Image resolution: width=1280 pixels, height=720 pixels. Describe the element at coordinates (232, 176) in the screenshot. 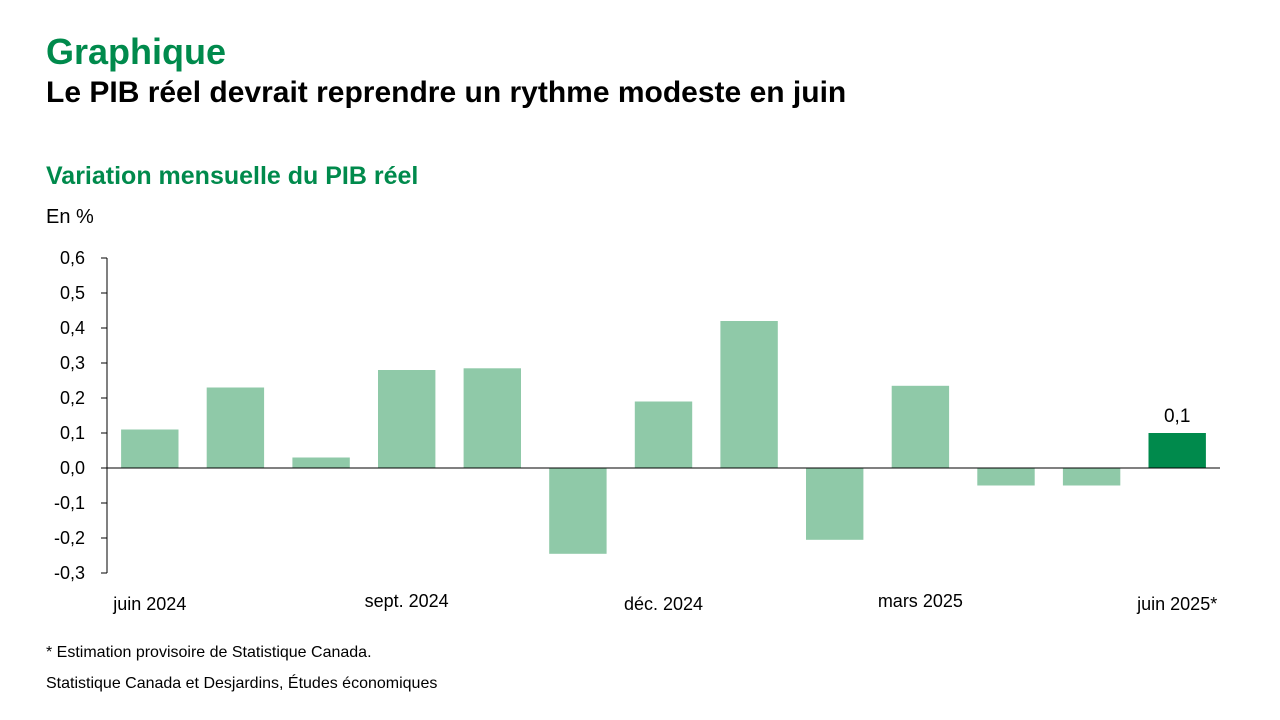

I see `chart-title: Variation mensuelle du PIB réel` at that location.